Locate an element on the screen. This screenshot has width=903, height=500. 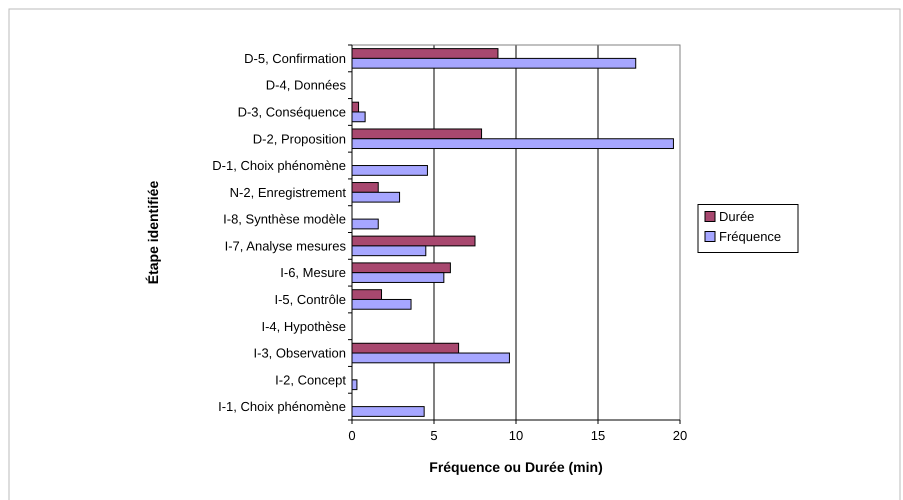
x-tick-label: 10 is located at coordinates (516, 435).